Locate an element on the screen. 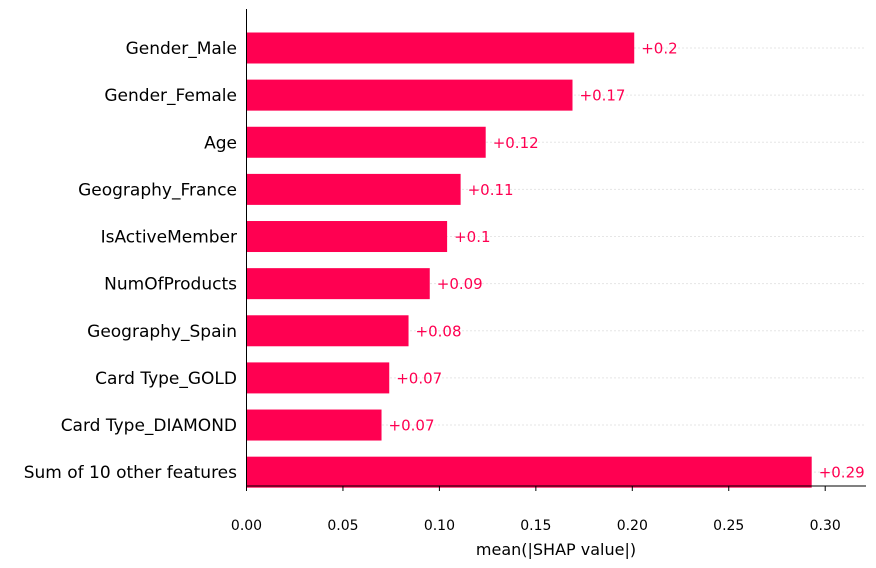 Image resolution: width=876 pixels, height=568 pixels. bar-value-label: +0.29 is located at coordinates (842, 473).